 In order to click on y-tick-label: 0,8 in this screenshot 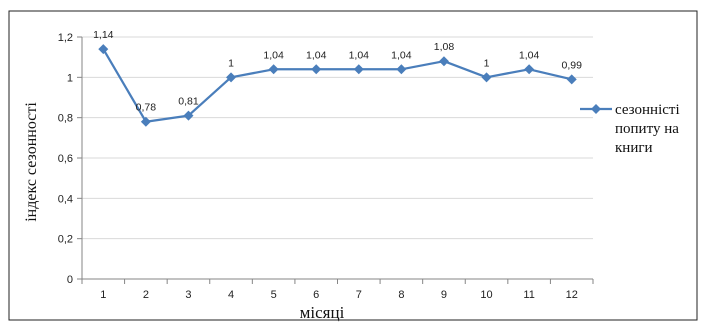, I will do `click(65, 119)`.